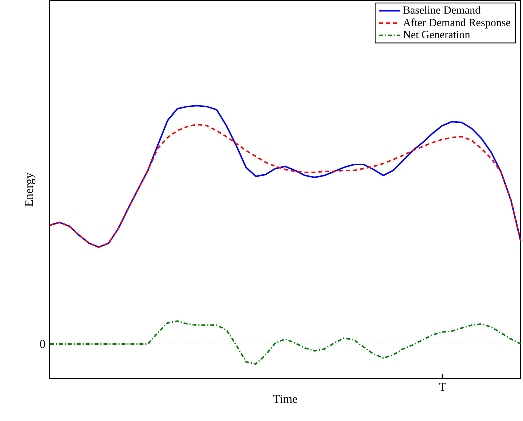 This screenshot has height=421, width=523. What do you see at coordinates (457, 23) in the screenshot?
I see `legend-label: After Demand Response` at bounding box center [457, 23].